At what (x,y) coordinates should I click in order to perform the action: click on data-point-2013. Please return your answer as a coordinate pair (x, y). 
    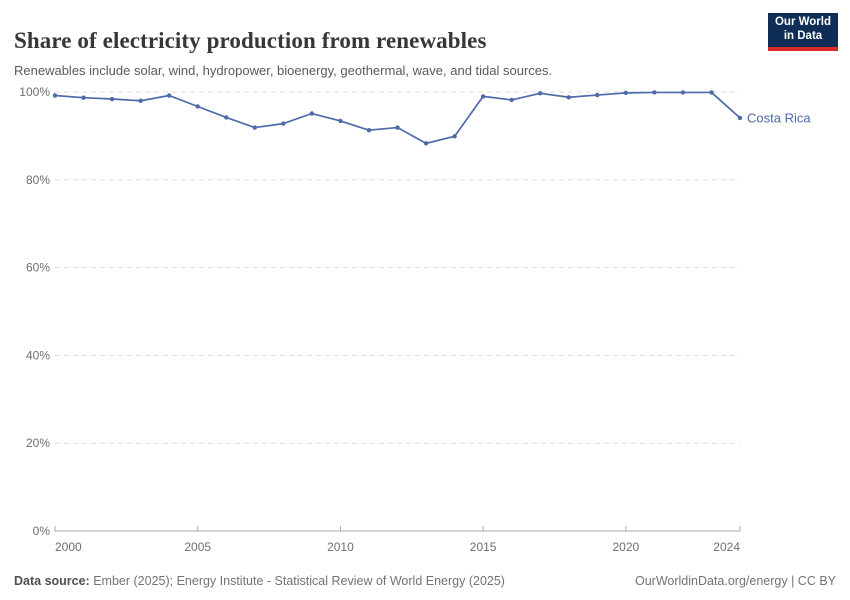
    Looking at the image, I should click on (426, 143).